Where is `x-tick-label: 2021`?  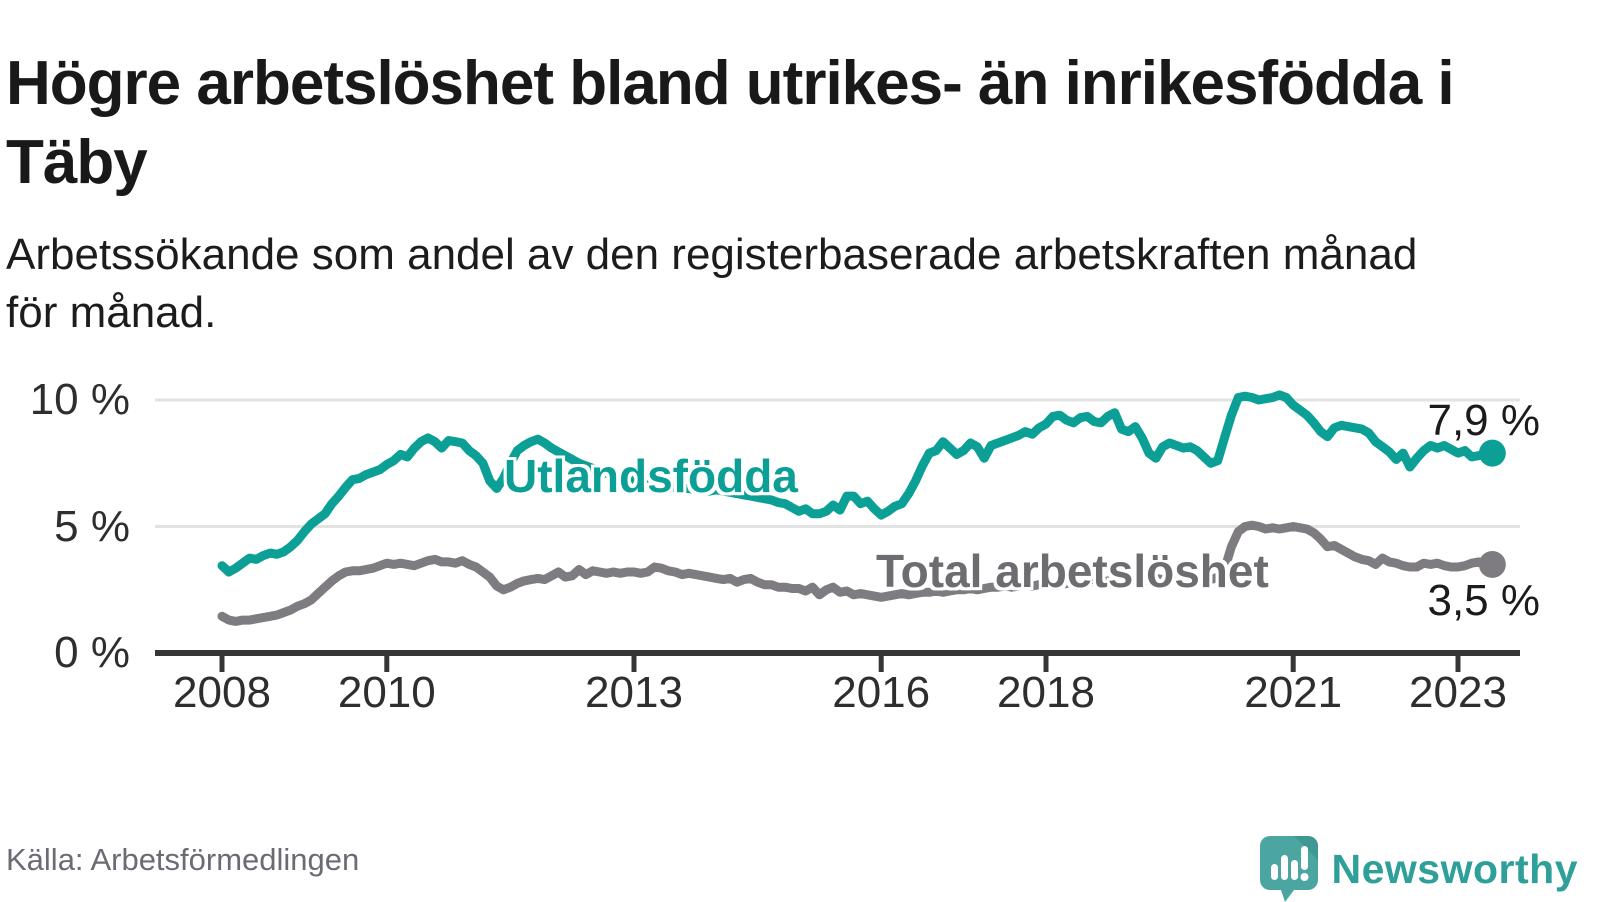
x-tick-label: 2021 is located at coordinates (1293, 692).